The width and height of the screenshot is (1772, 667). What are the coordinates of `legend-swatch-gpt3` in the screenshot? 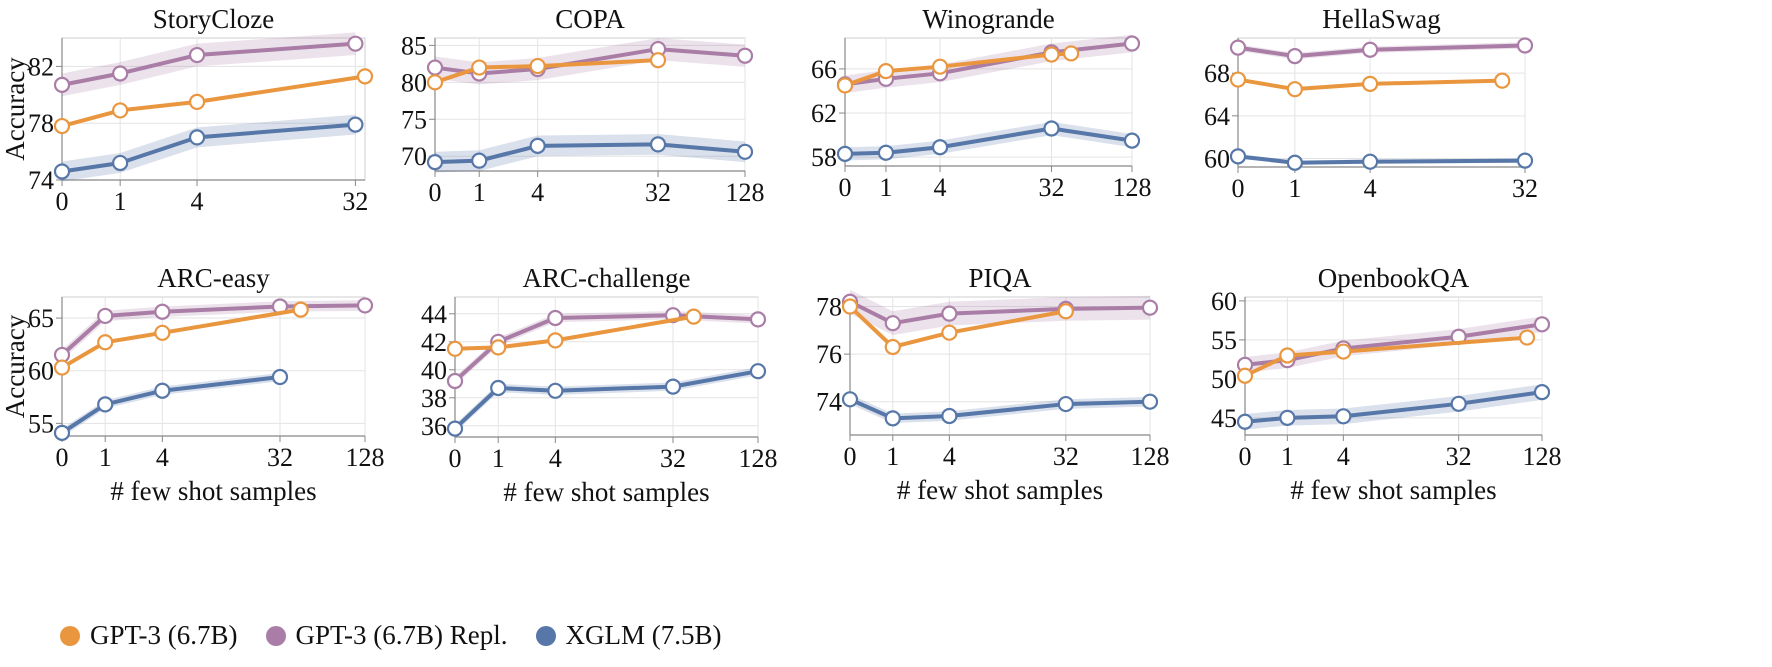 It's located at (70, 635).